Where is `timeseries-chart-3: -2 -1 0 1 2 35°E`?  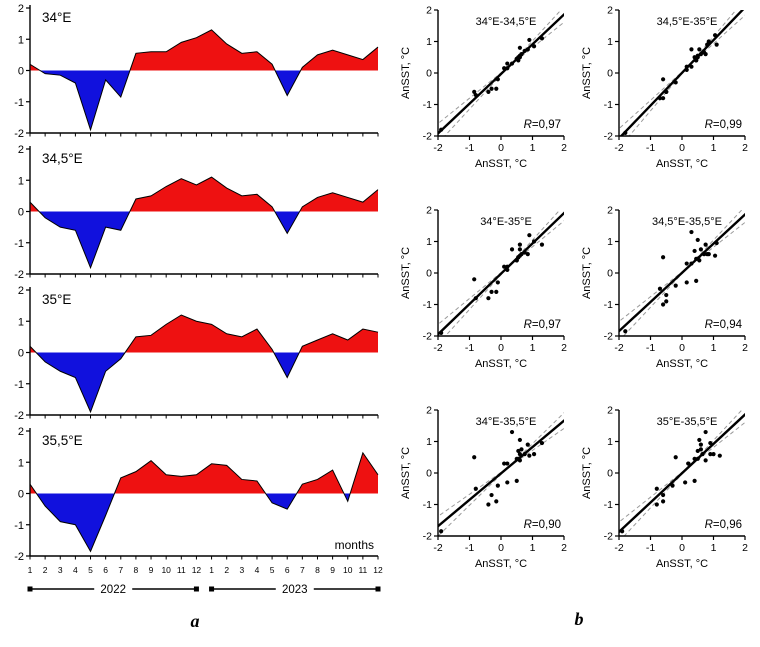
timeseries-chart-3: -2 -1 0 1 2 35°E is located at coordinates (196, 353).